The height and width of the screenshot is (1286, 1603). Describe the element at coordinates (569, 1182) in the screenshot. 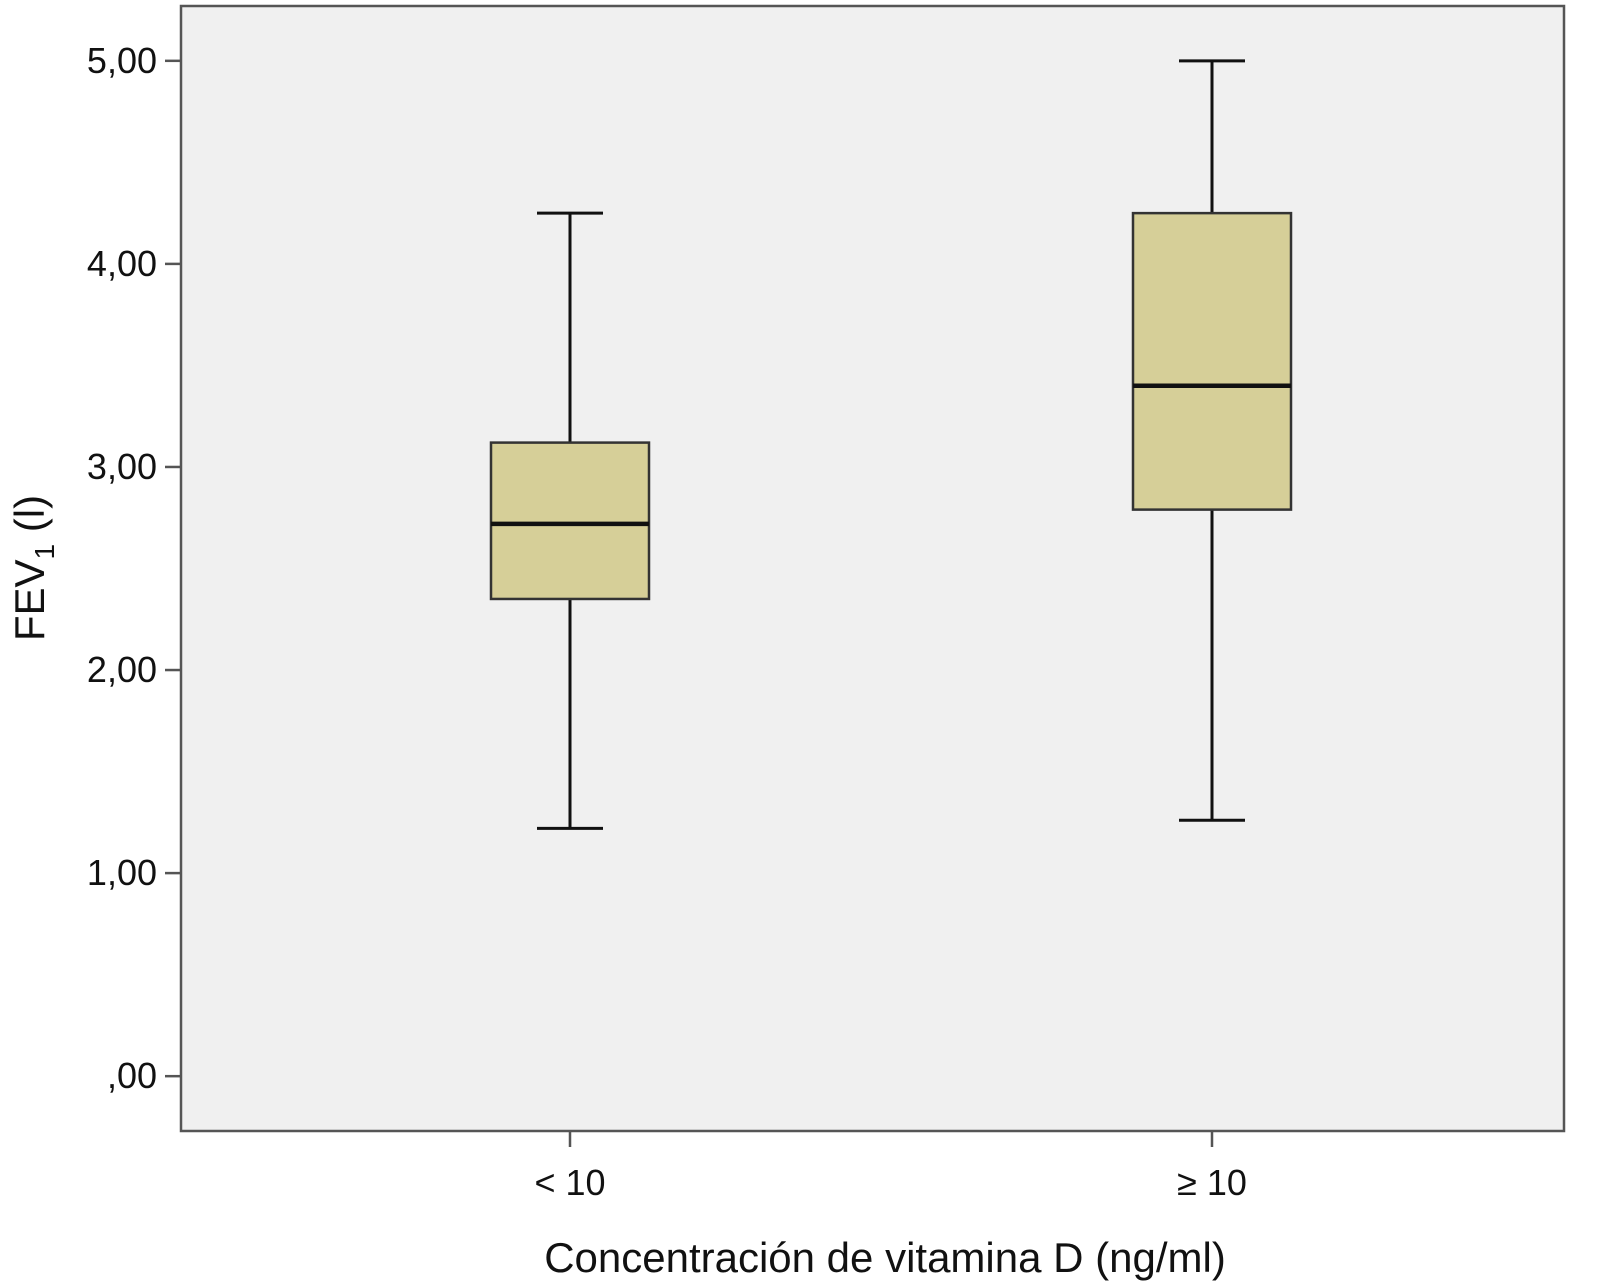

I see `x-tick-label: < 10` at that location.